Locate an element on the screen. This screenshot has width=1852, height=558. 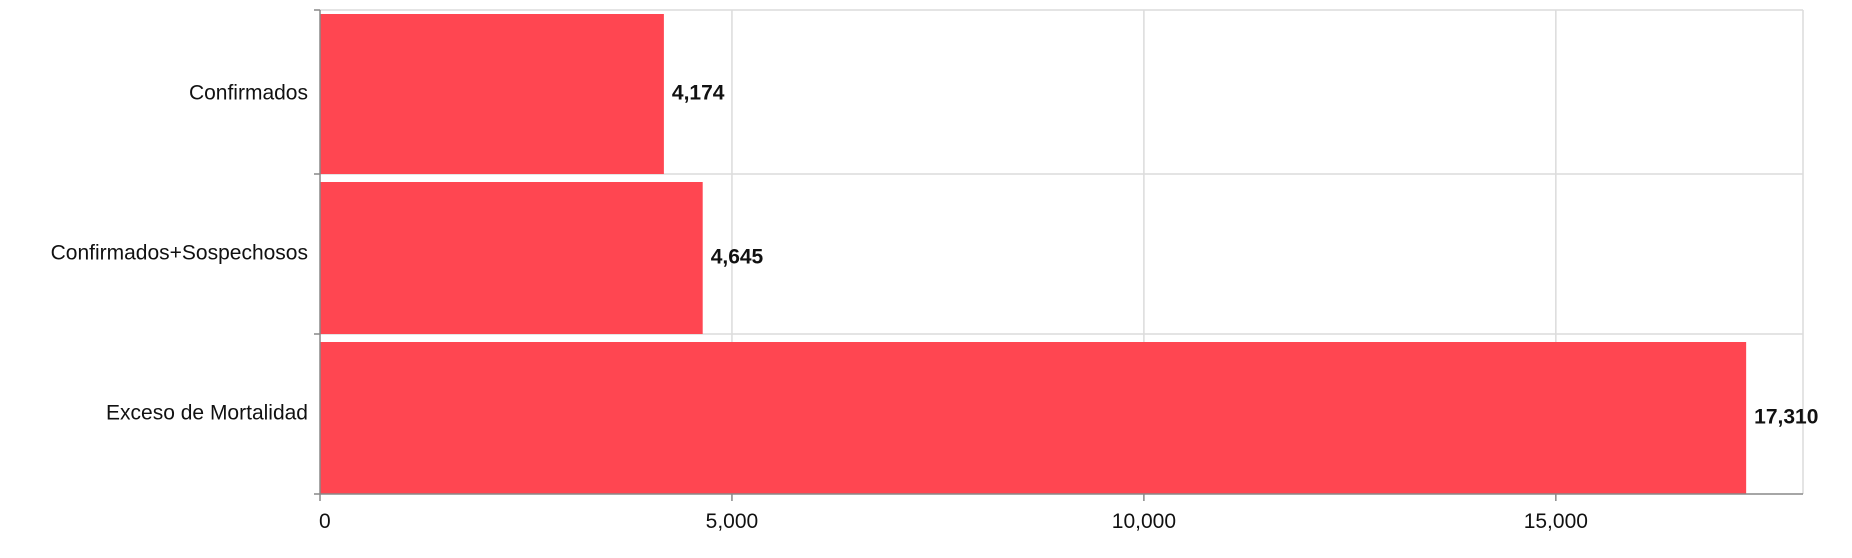
x-tick-label: 5,000 is located at coordinates (732, 521).